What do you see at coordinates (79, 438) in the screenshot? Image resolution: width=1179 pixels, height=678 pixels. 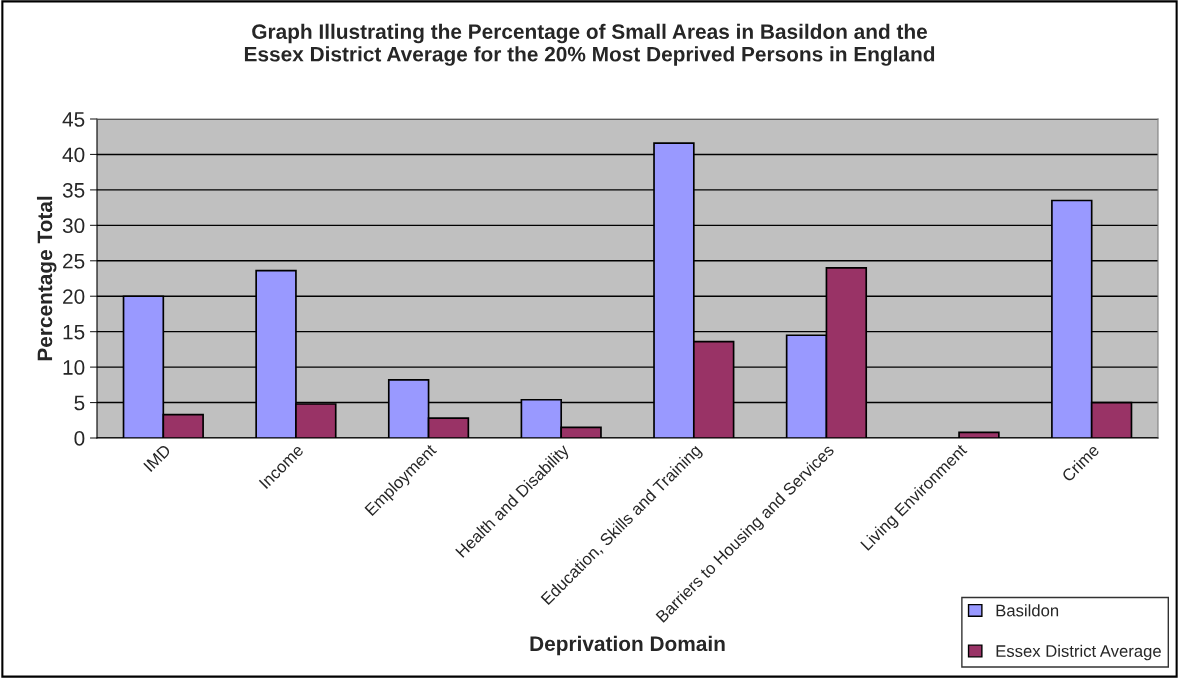 I see `y-tick-label: 0` at bounding box center [79, 438].